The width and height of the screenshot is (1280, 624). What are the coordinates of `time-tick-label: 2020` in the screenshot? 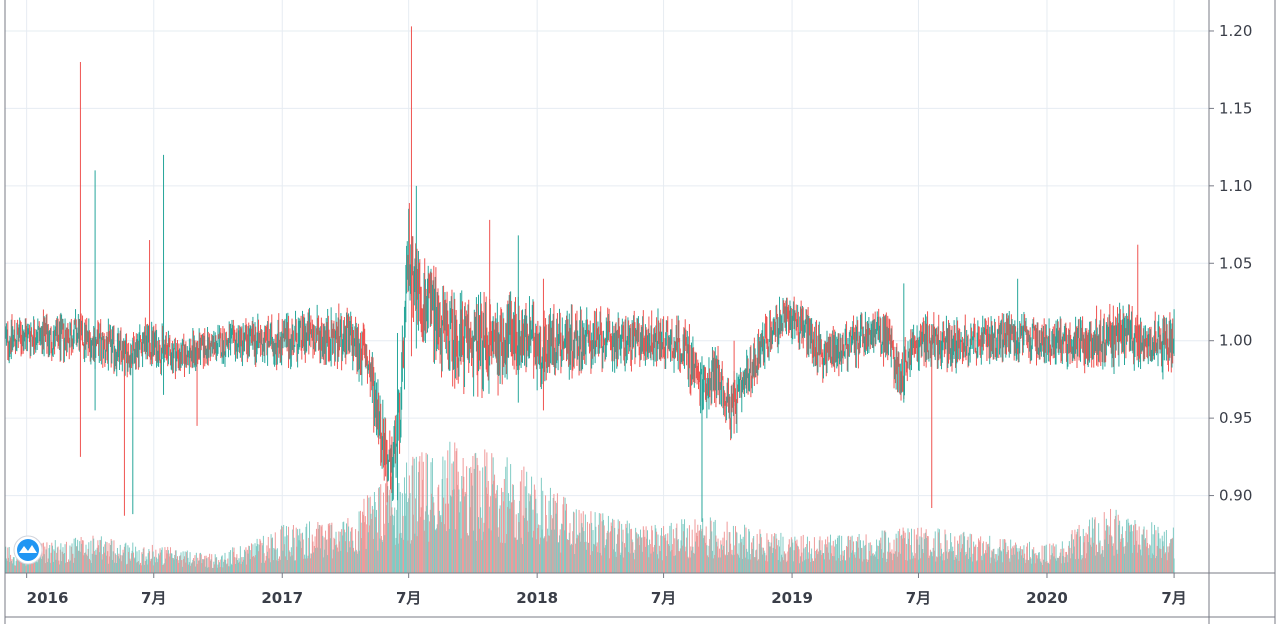 It's located at (1047, 598).